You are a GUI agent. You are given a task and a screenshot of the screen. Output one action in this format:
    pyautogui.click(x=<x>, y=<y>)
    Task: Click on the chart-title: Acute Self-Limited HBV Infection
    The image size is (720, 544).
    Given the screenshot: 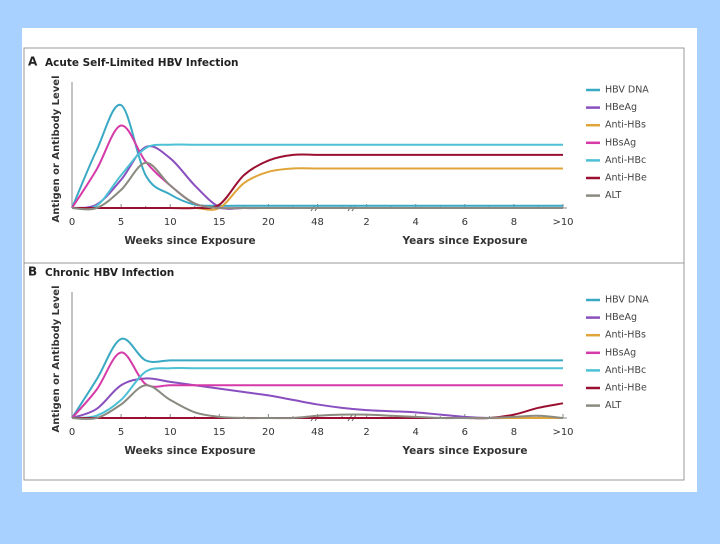 What is the action you would take?
    pyautogui.click(x=142, y=63)
    